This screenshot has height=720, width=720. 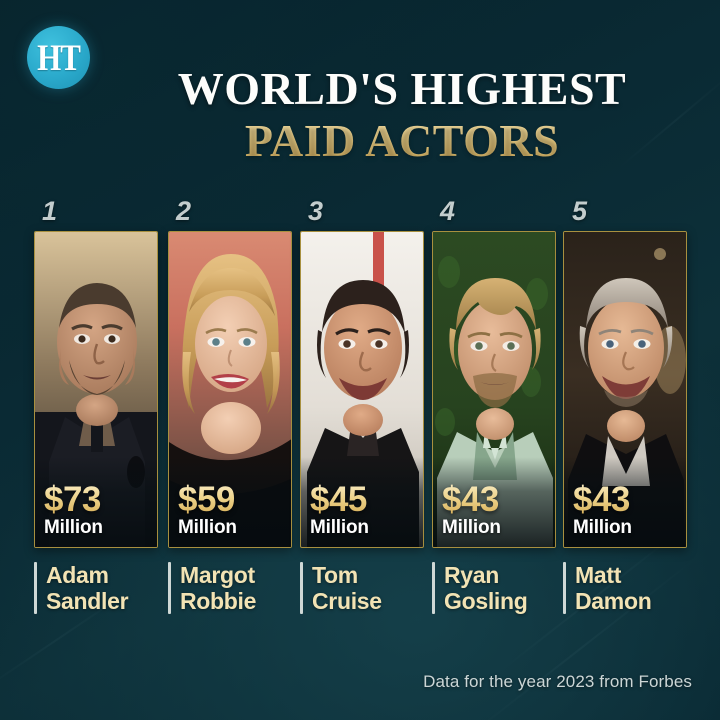 I want to click on rank-number-4: 4, so click(x=448, y=211).